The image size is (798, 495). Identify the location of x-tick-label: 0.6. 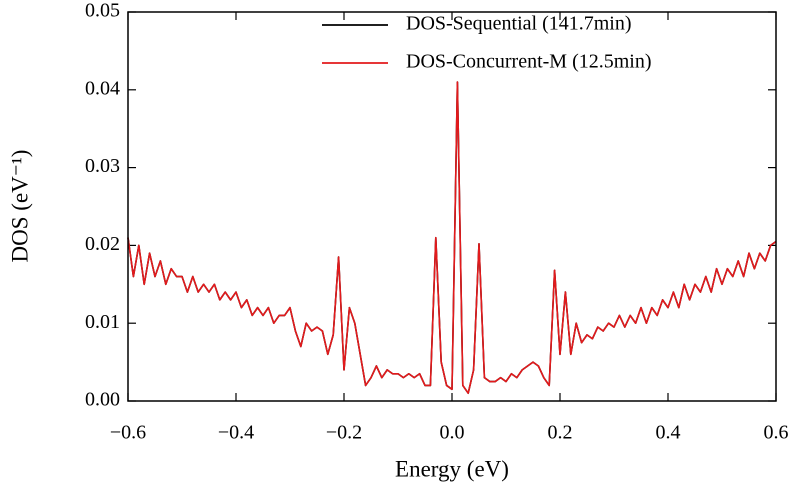
(776, 433).